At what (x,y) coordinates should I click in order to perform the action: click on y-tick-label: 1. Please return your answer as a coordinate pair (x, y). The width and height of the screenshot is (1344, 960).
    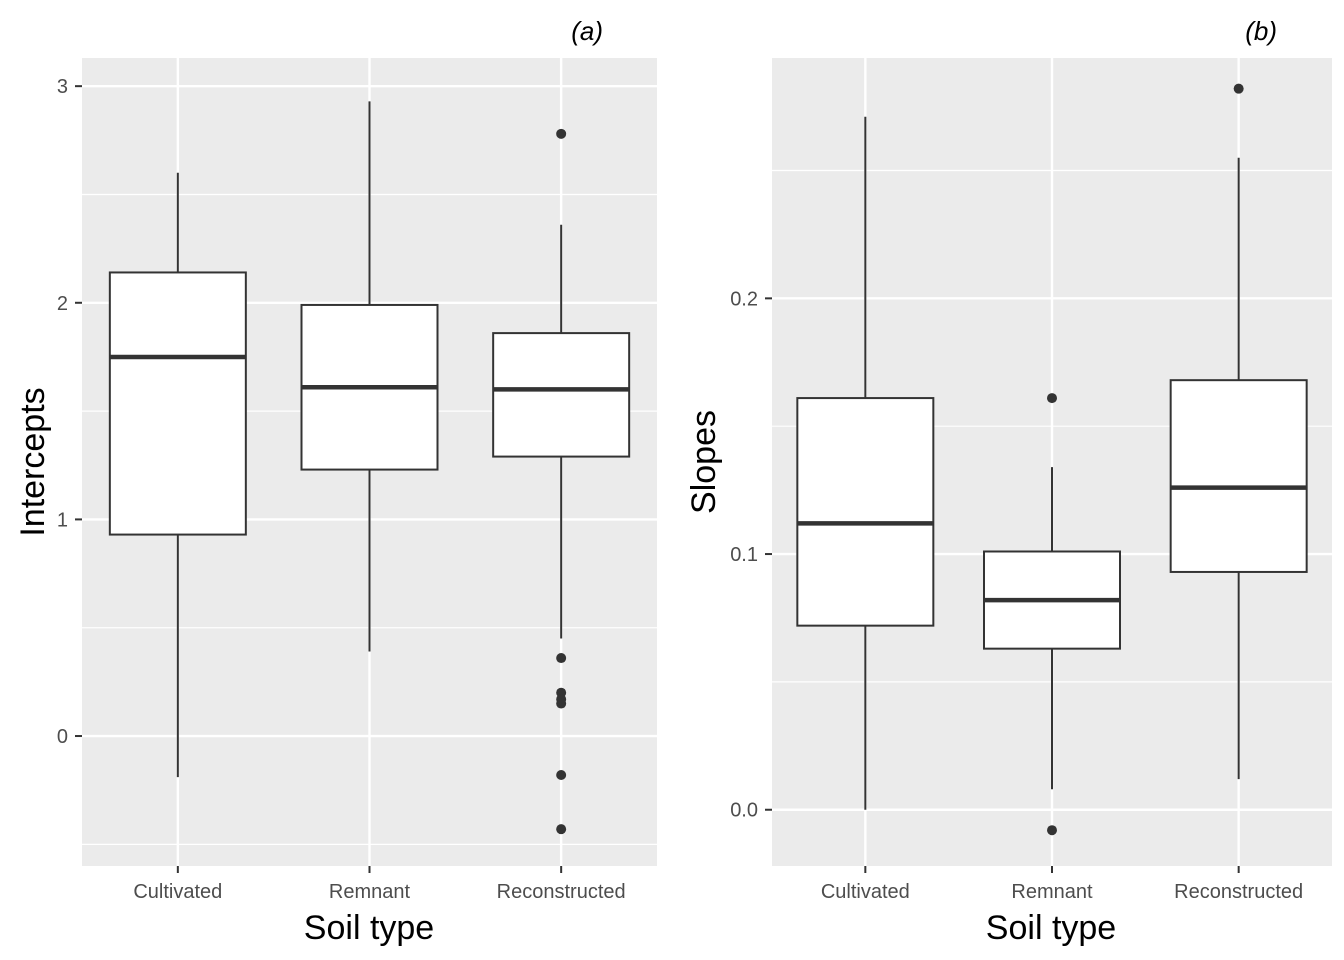
    Looking at the image, I should click on (62, 520).